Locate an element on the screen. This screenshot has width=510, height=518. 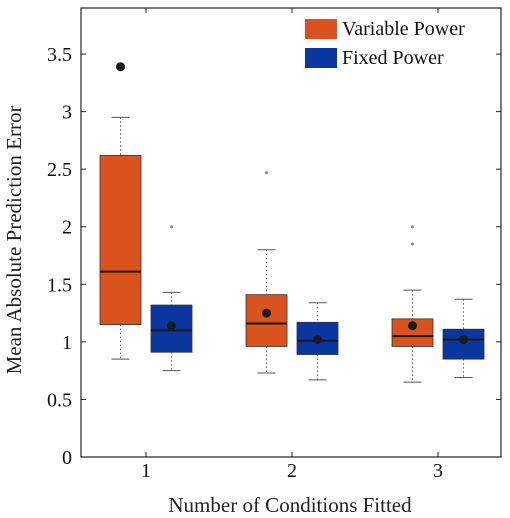
y-tick-label: 3.5 is located at coordinates (59, 55).